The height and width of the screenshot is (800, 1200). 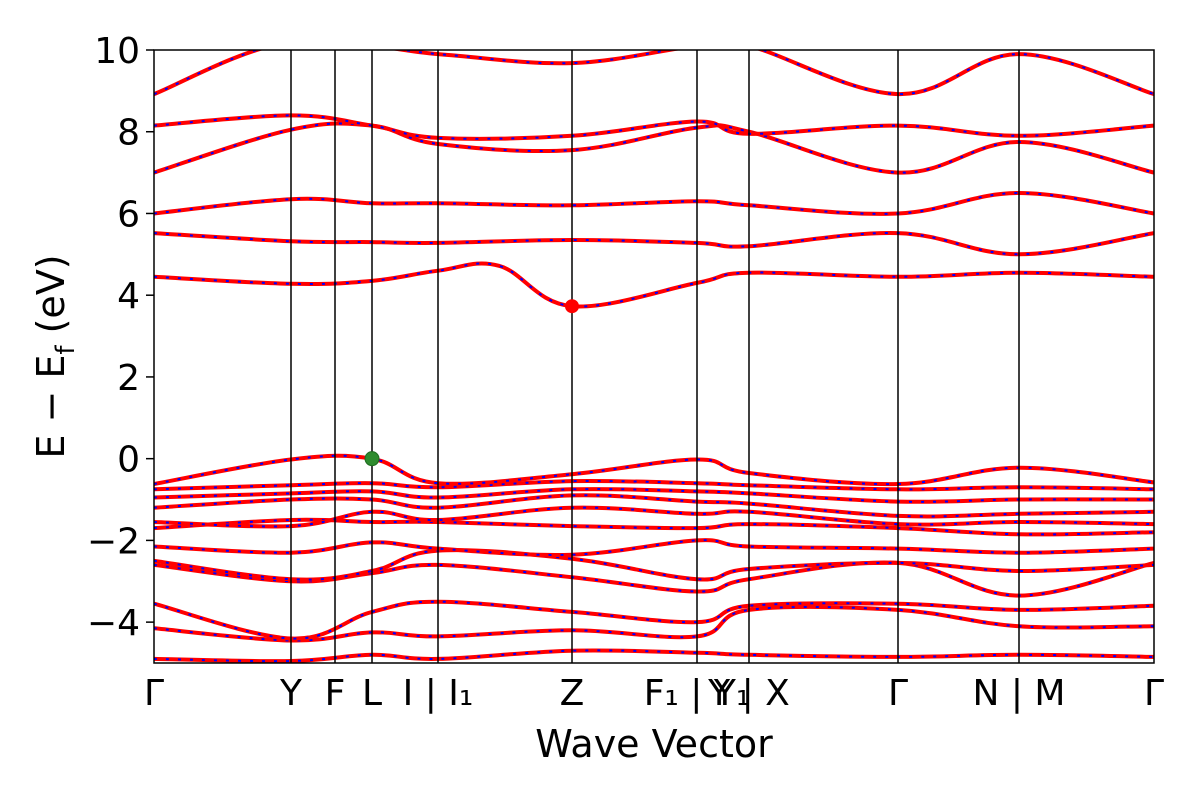 What do you see at coordinates (748, 693) in the screenshot?
I see `x-tick-label: Y | X` at bounding box center [748, 693].